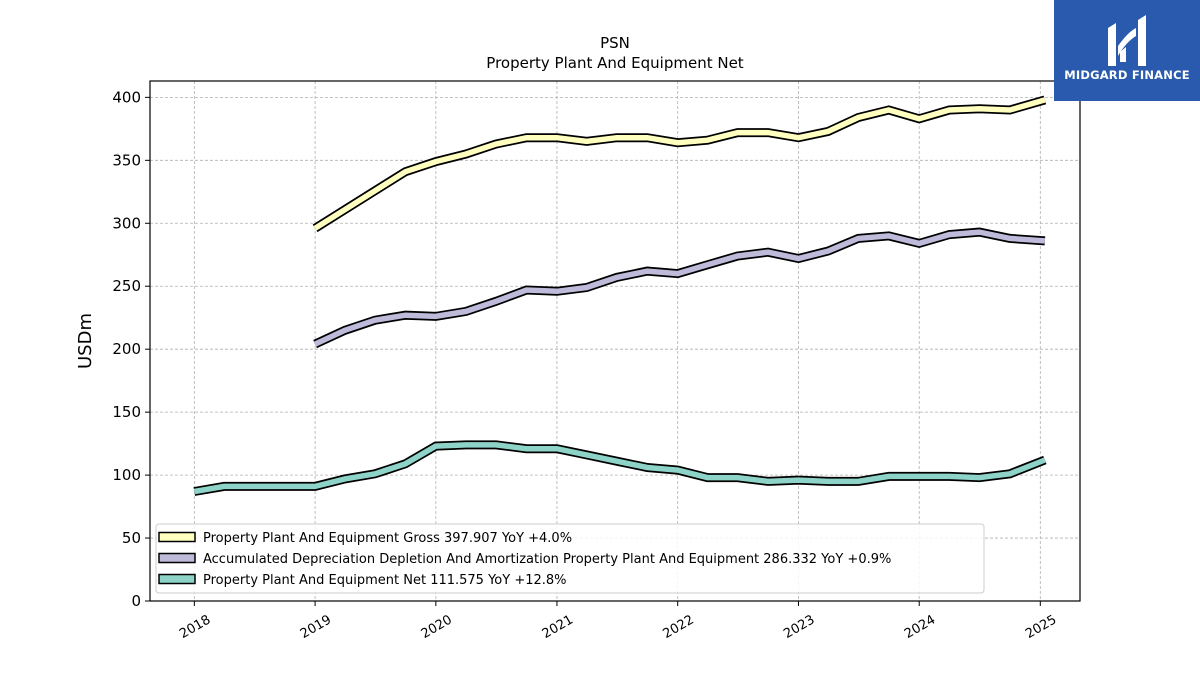 Image resolution: width=1200 pixels, height=675 pixels. What do you see at coordinates (195, 627) in the screenshot?
I see `x-tick-label: 2018` at bounding box center [195, 627].